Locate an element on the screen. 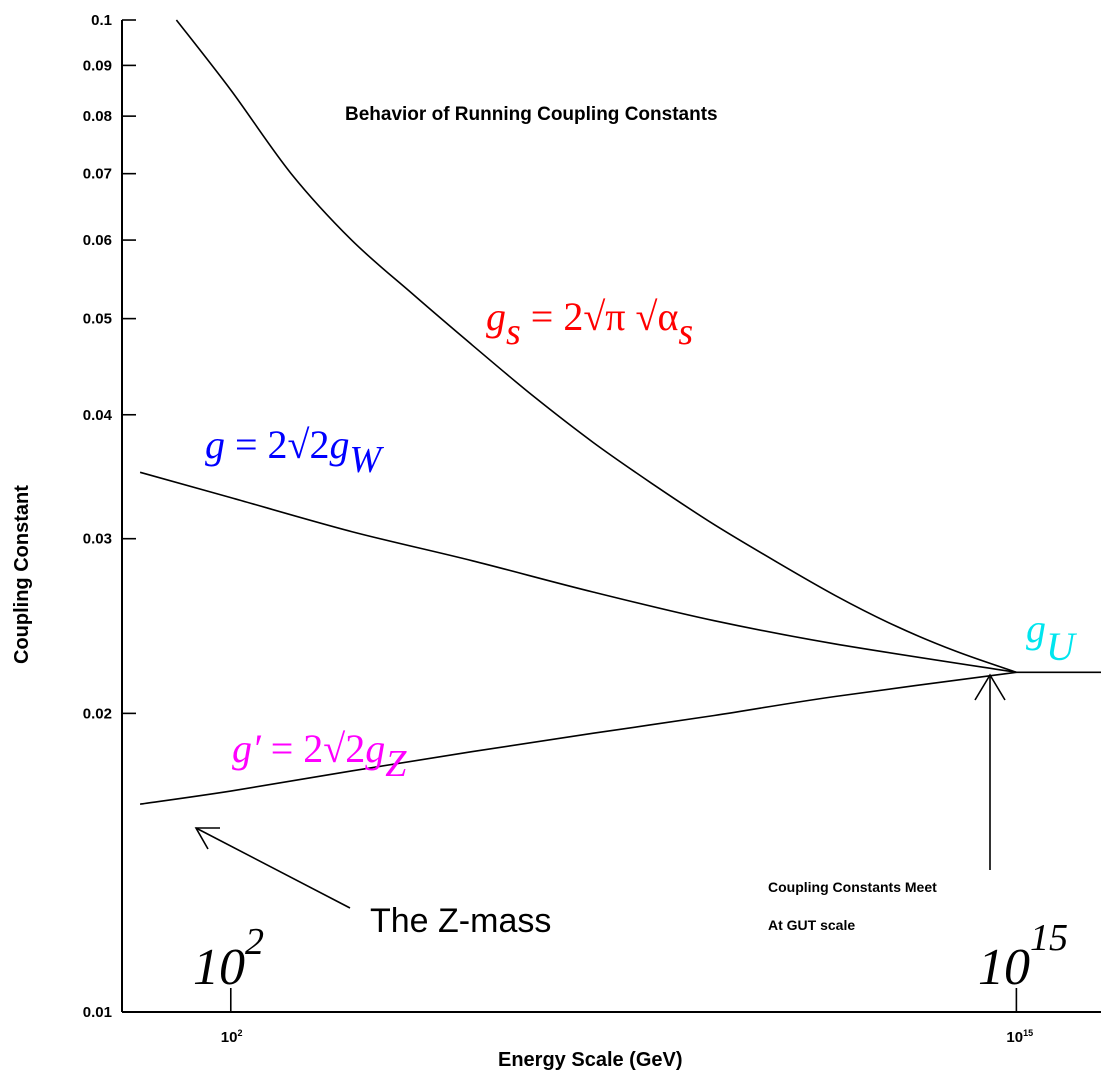 Image resolution: width=1101 pixels, height=1083 pixels. y-tick-label-9: 0.01 is located at coordinates (97, 1012).